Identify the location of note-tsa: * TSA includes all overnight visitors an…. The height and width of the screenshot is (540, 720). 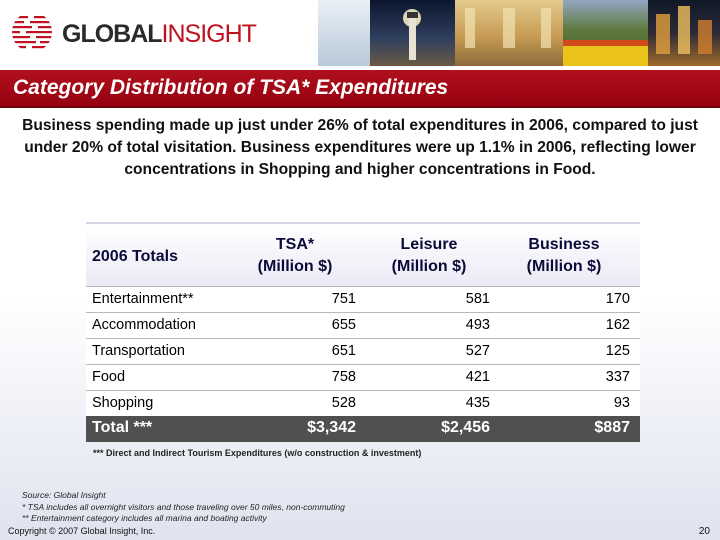
(183, 506).